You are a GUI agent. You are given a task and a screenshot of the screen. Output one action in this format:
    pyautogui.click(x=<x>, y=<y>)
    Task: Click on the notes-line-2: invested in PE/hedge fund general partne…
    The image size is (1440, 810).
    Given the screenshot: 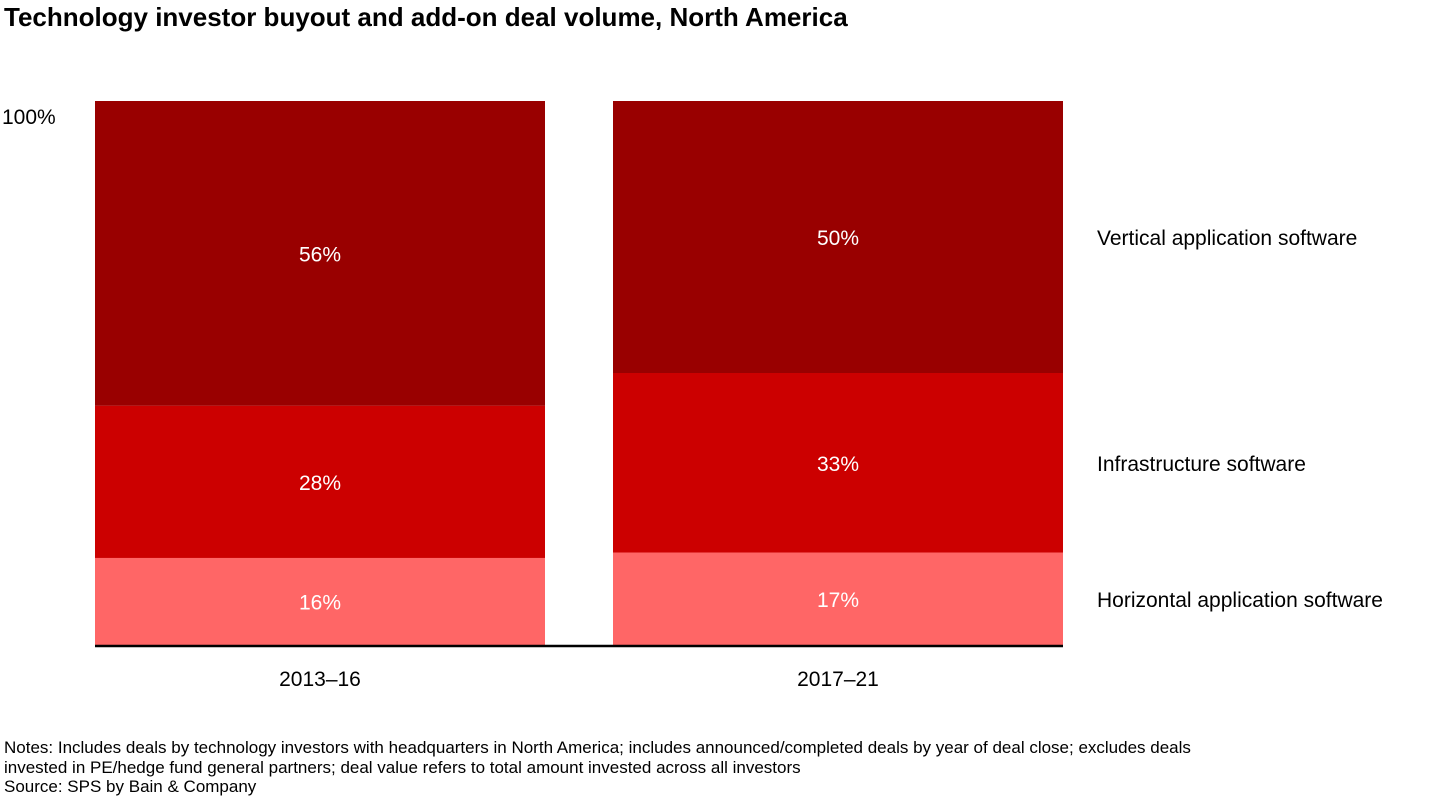 What is the action you would take?
    pyautogui.click(x=402, y=767)
    